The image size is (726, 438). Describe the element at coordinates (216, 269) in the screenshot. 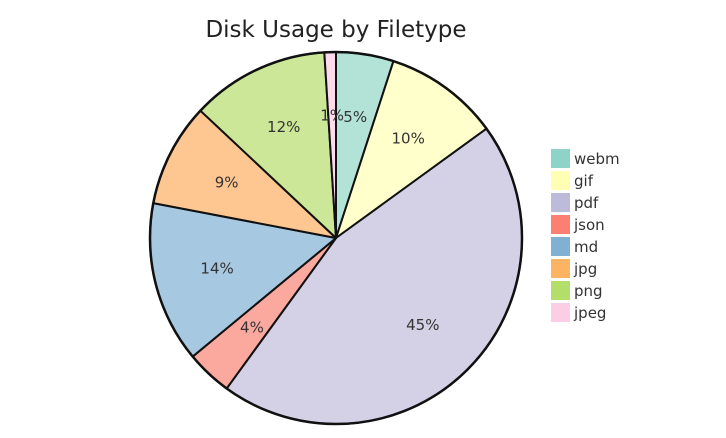

I see `pie-value-label-md: 14%` at that location.